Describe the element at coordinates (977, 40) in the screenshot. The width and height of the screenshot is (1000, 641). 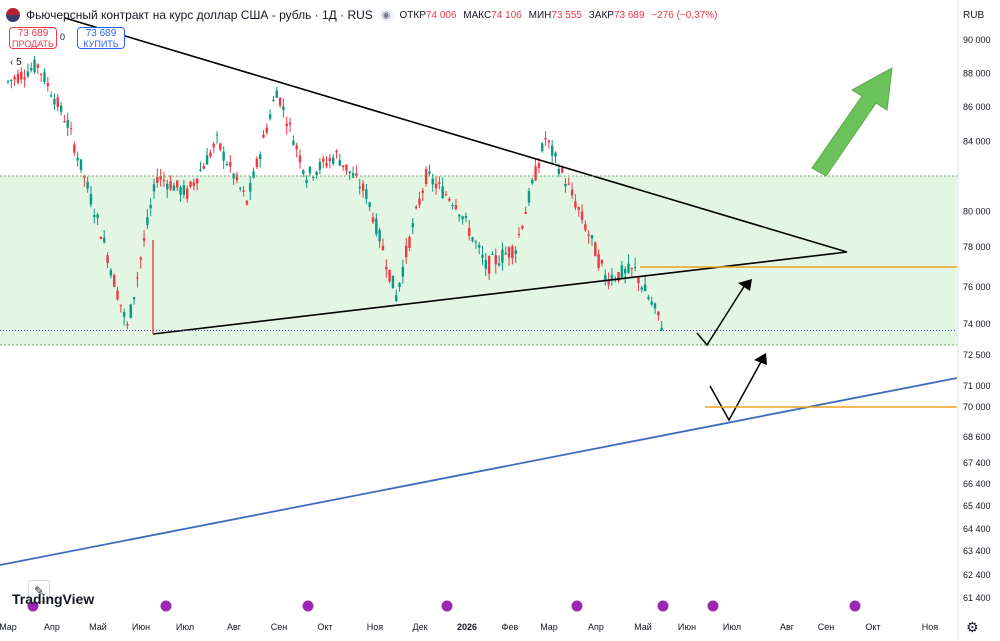
I see `price-tick-label: 90 000` at that location.